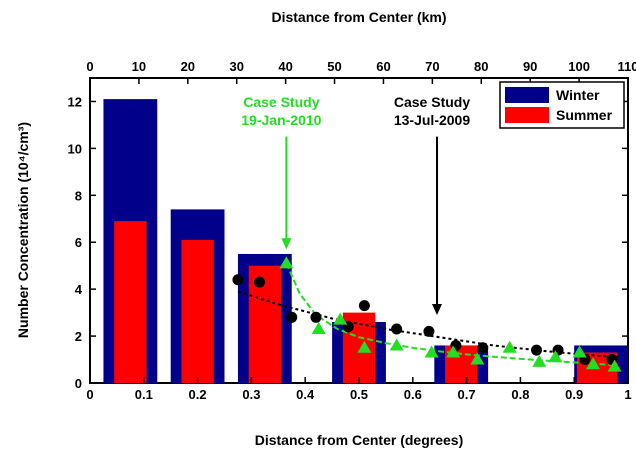  What do you see at coordinates (334, 66) in the screenshot?
I see `x2-tick-label-5: 50` at bounding box center [334, 66].